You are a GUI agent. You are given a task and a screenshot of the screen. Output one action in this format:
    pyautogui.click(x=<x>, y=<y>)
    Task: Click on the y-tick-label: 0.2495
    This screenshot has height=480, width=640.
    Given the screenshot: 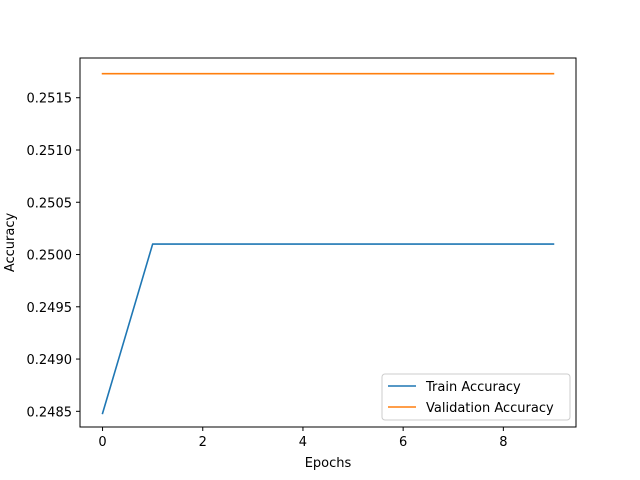 What is the action you would take?
    pyautogui.click(x=50, y=308)
    